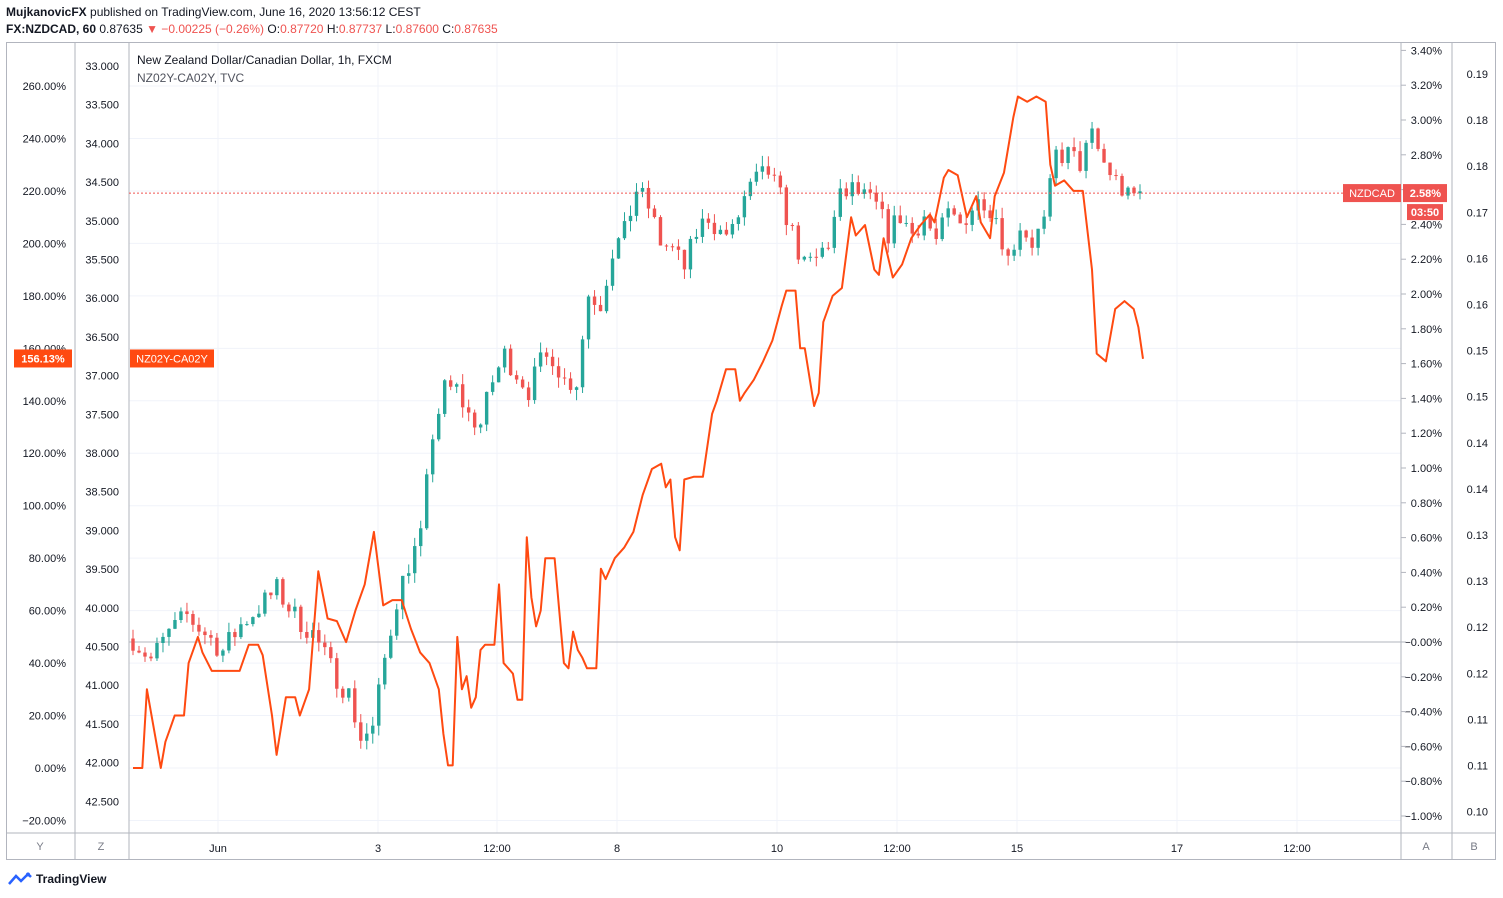 The height and width of the screenshot is (898, 1503). Describe the element at coordinates (1477, 813) in the screenshot. I see `right-price-tick: 0.10` at that location.